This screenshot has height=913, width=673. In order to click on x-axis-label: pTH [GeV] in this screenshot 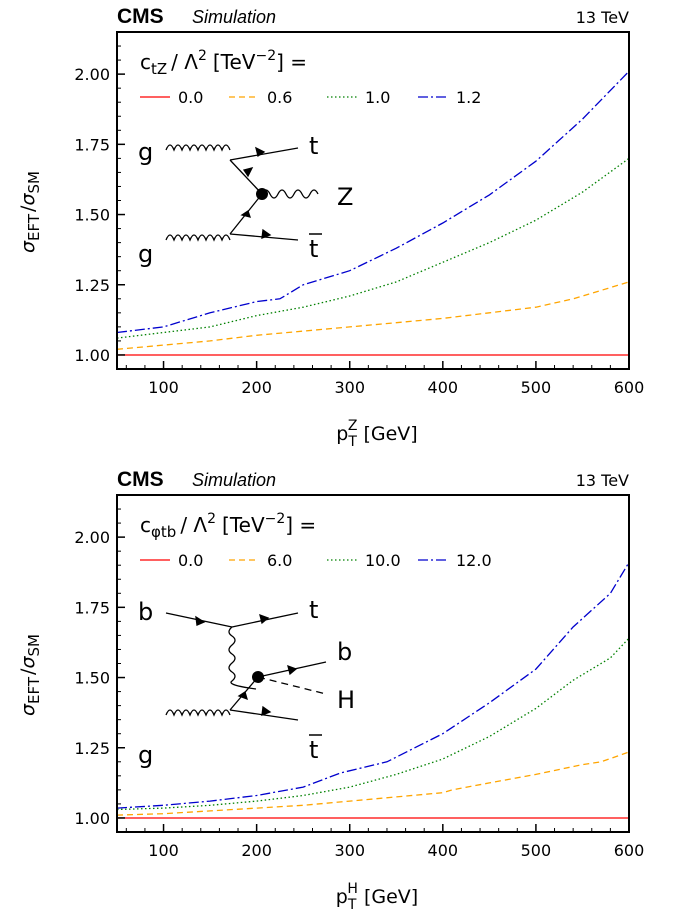, I will do `click(377, 897)`.